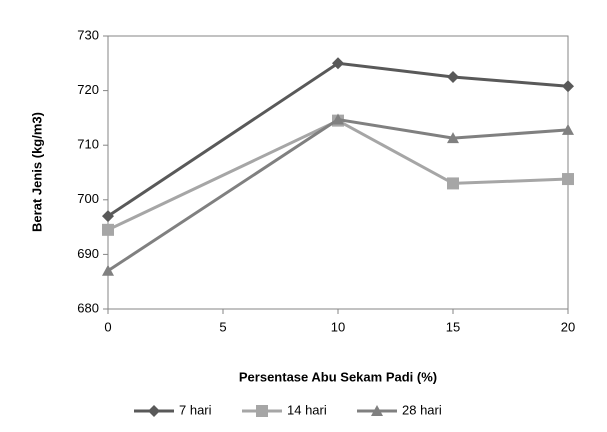  I want to click on y-tick-label: 710, so click(88, 144).